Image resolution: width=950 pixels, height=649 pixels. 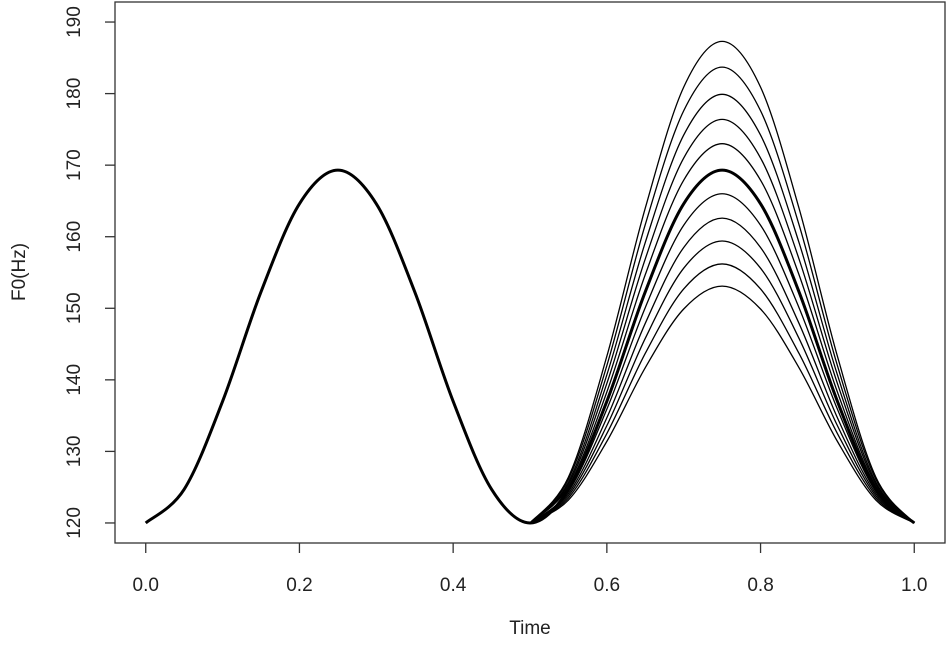 What do you see at coordinates (74, 237) in the screenshot?
I see `y-tick-label: 160` at bounding box center [74, 237].